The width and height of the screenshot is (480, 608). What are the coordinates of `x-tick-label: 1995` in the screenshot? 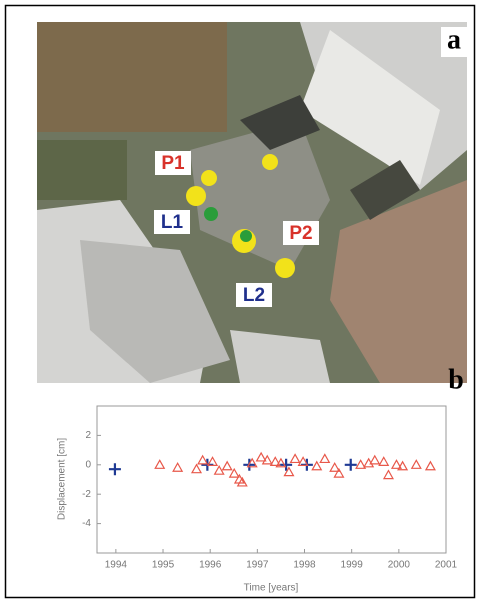 It's located at (163, 565).